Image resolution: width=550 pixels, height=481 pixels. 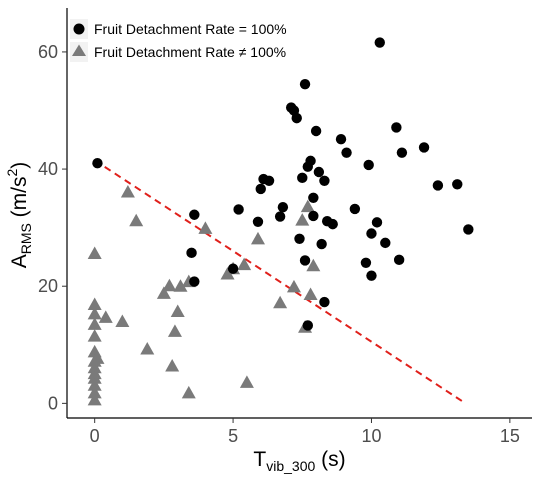 What do you see at coordinates (510, 436) in the screenshot?
I see `x-tick-label: 15` at bounding box center [510, 436].